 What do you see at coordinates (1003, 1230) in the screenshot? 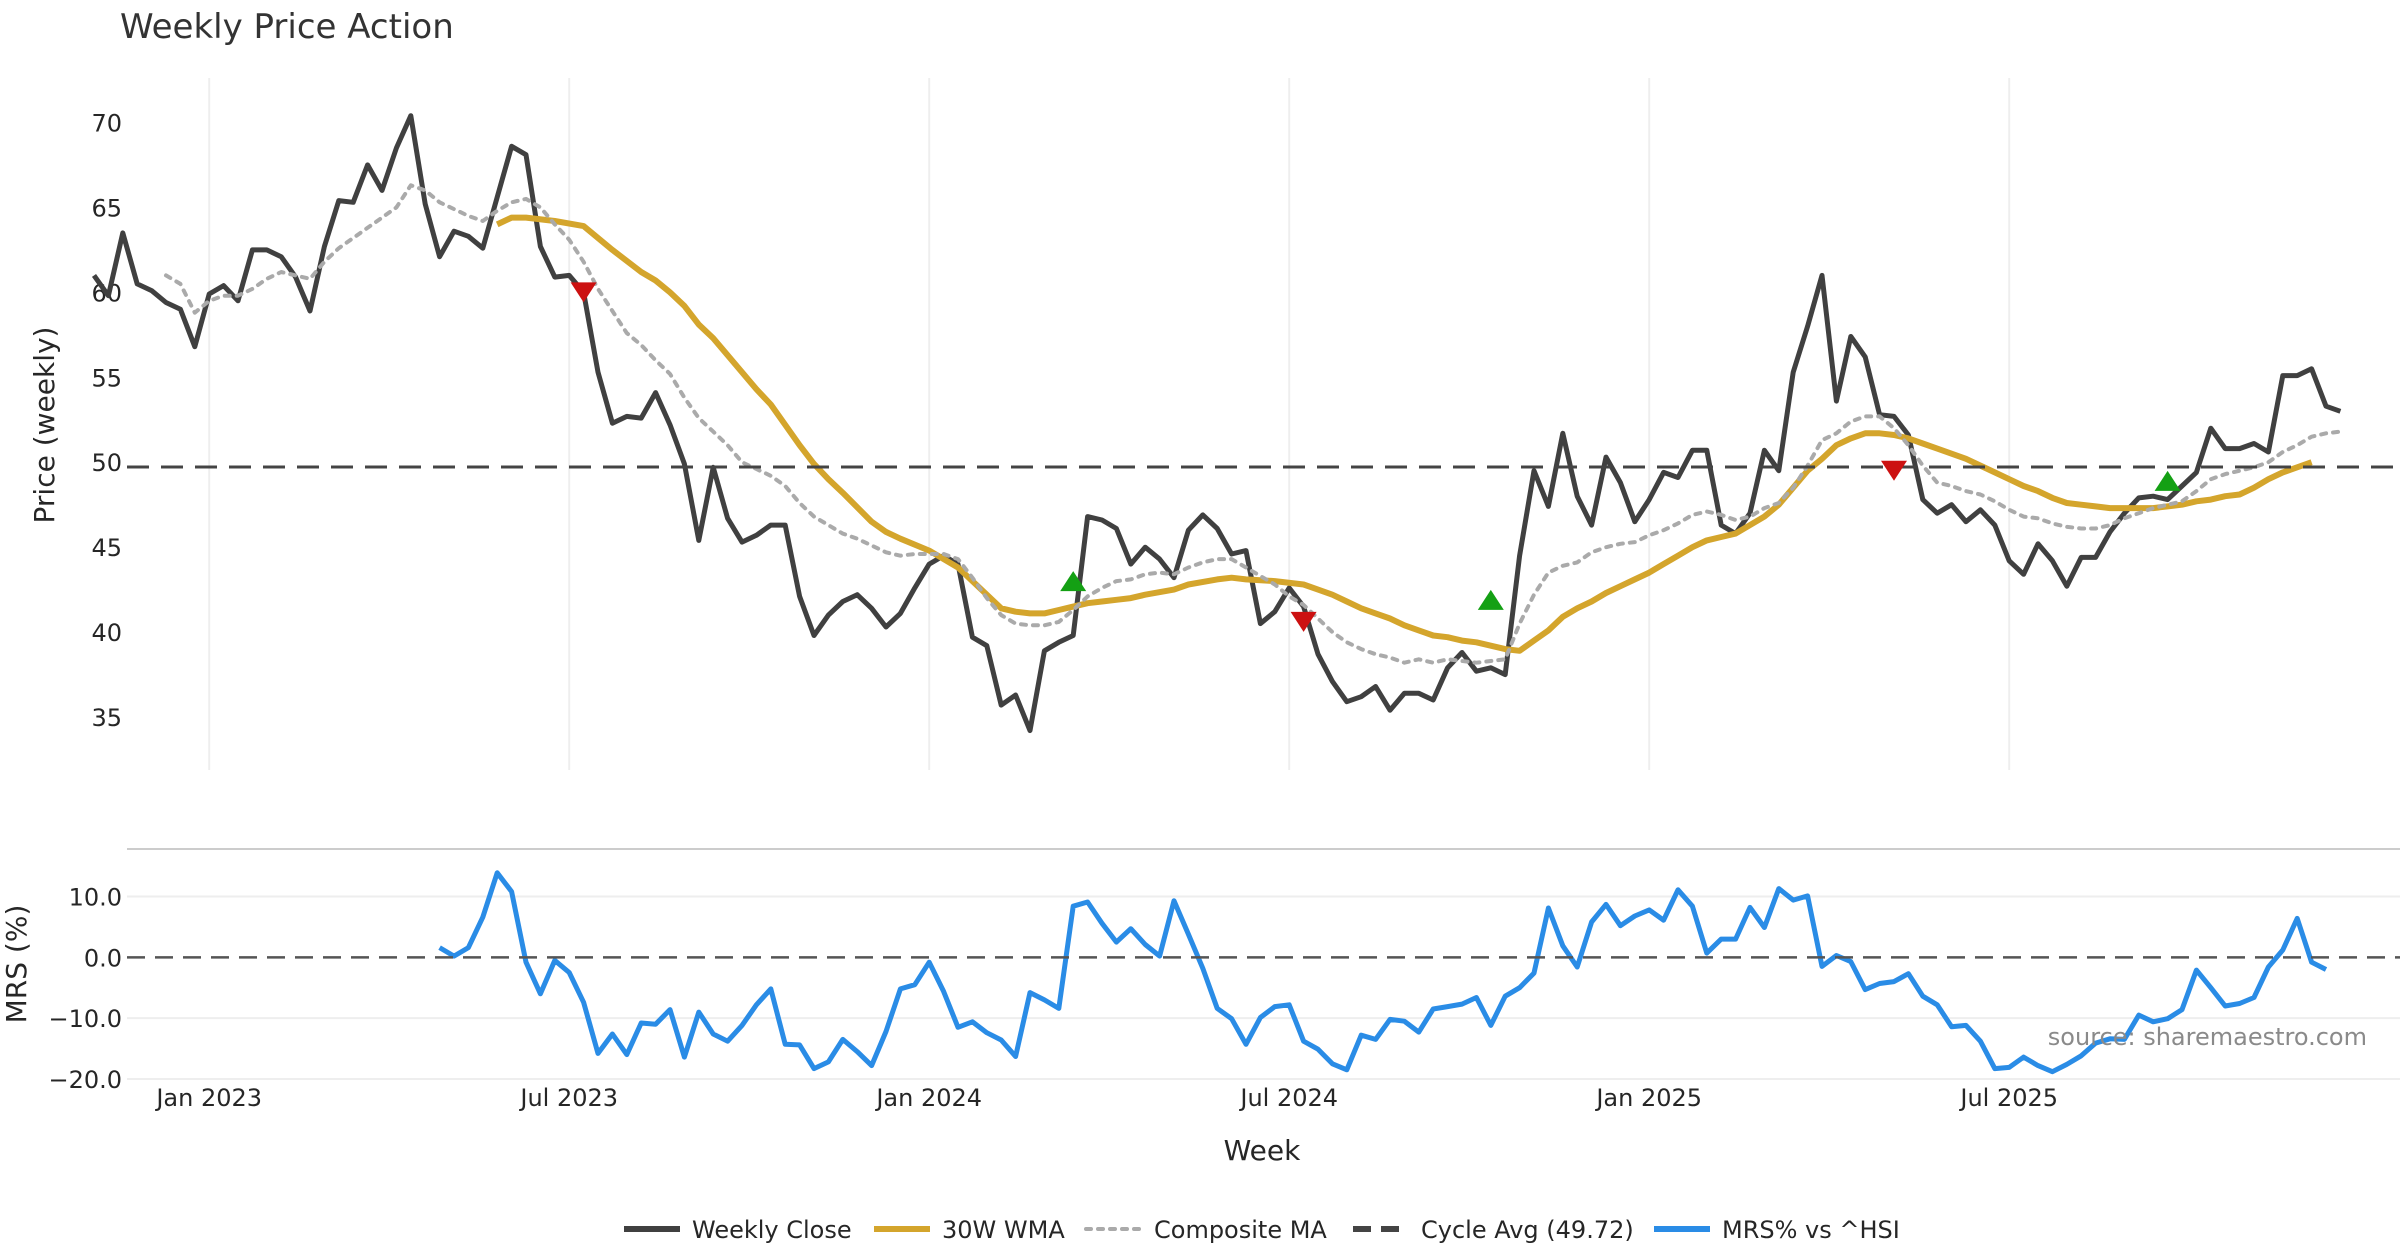
I see `legend-label: 30W WMA` at bounding box center [1003, 1230].